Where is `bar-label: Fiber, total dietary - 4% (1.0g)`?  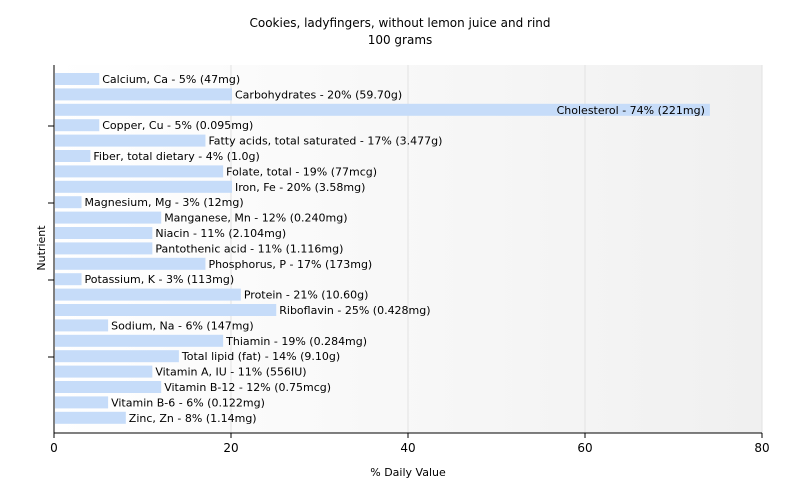 bar-label: Fiber, total dietary - 4% (1.0g) is located at coordinates (176, 156).